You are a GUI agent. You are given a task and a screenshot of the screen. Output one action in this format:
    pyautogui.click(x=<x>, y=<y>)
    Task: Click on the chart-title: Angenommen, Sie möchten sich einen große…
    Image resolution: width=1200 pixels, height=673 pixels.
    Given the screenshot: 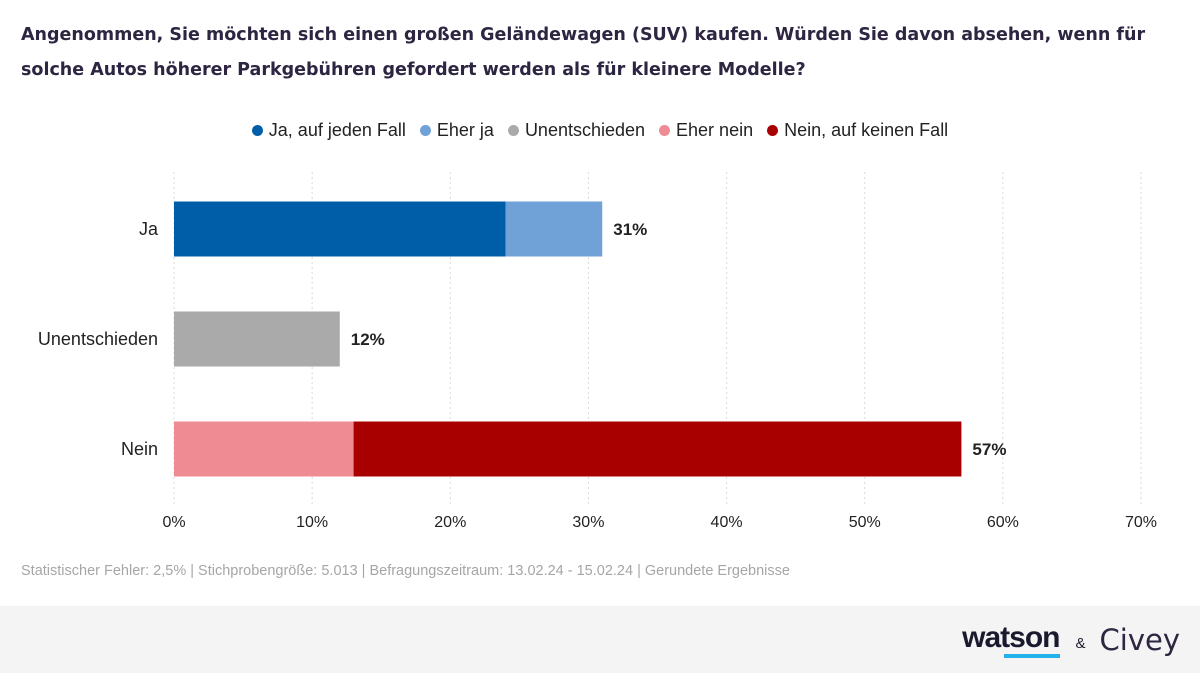 What is the action you would take?
    pyautogui.click(x=583, y=52)
    